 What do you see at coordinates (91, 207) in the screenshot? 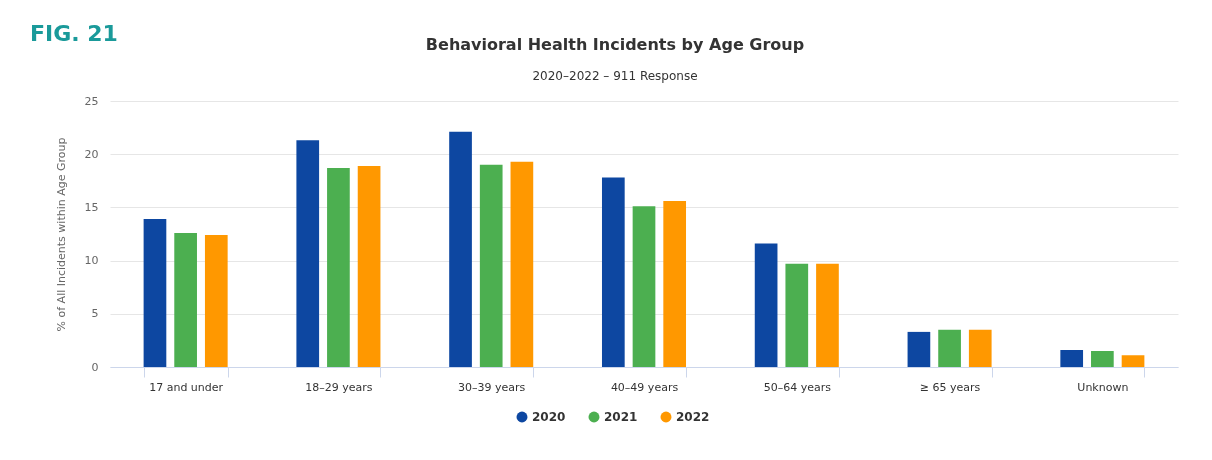
I see `y-tick-label: 15` at bounding box center [91, 207].